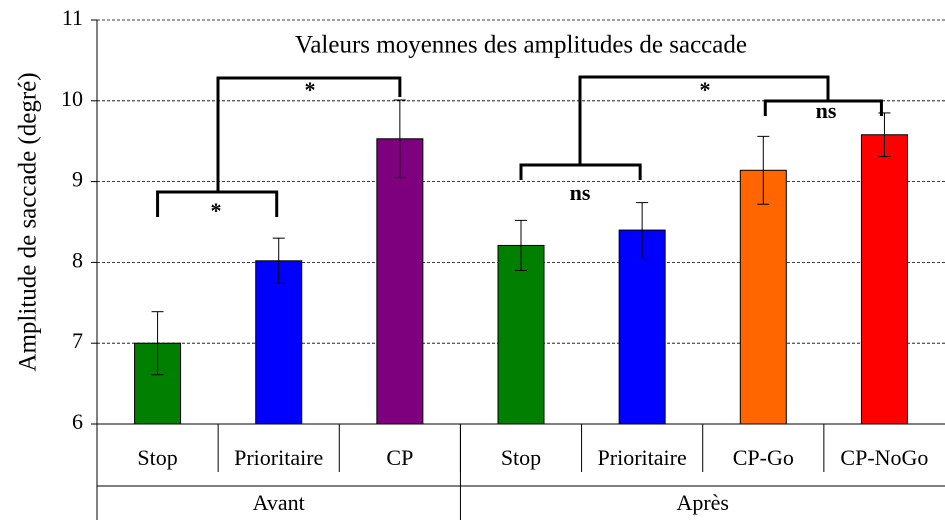 The width and height of the screenshot is (945, 520). Describe the element at coordinates (279, 502) in the screenshot. I see `group-label: Avant` at that location.